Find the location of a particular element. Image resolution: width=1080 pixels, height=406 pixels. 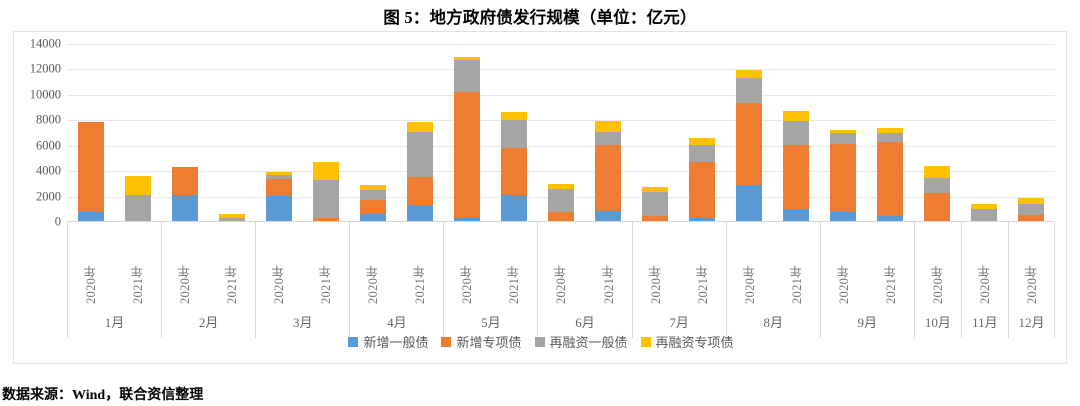

legend-label: 再融资专项债 is located at coordinates (694, 342).